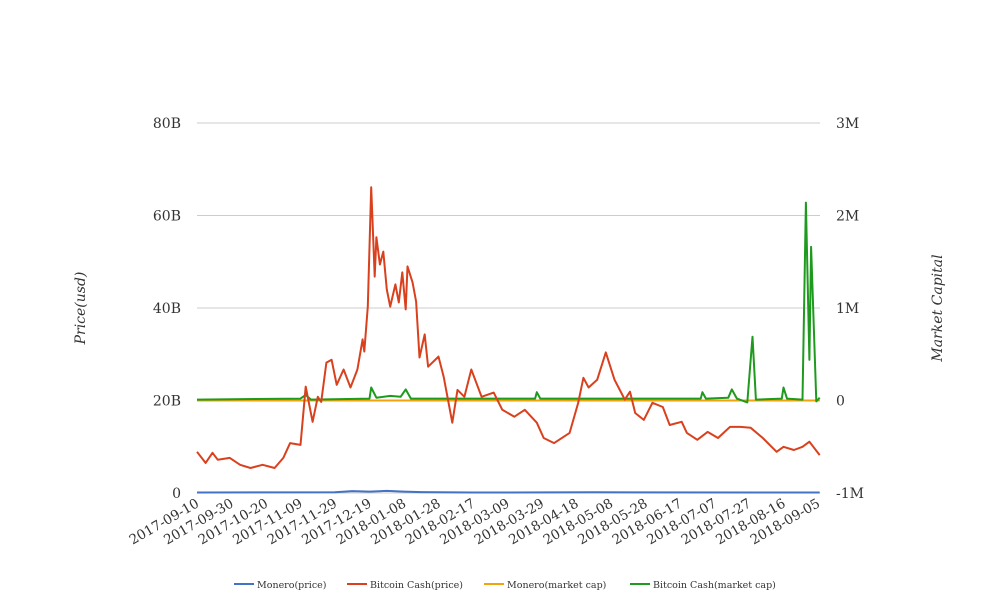 The image size is (1008, 616). What do you see at coordinates (167, 217) in the screenshot?
I see `left-tick-label: 60B` at bounding box center [167, 217].